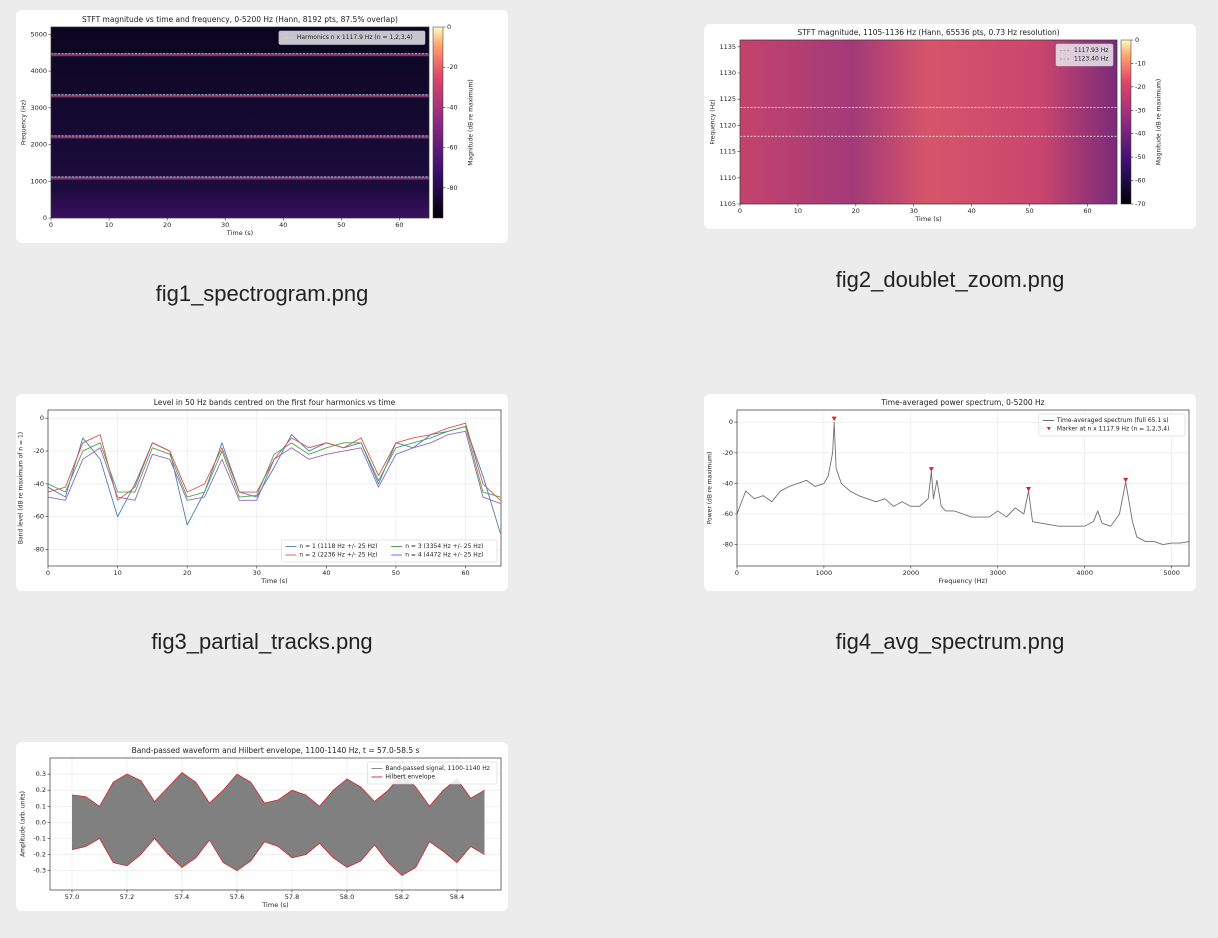 Image resolution: width=1218 pixels, height=938 pixels. I want to click on y-tick-label: 1110, so click(727, 178).